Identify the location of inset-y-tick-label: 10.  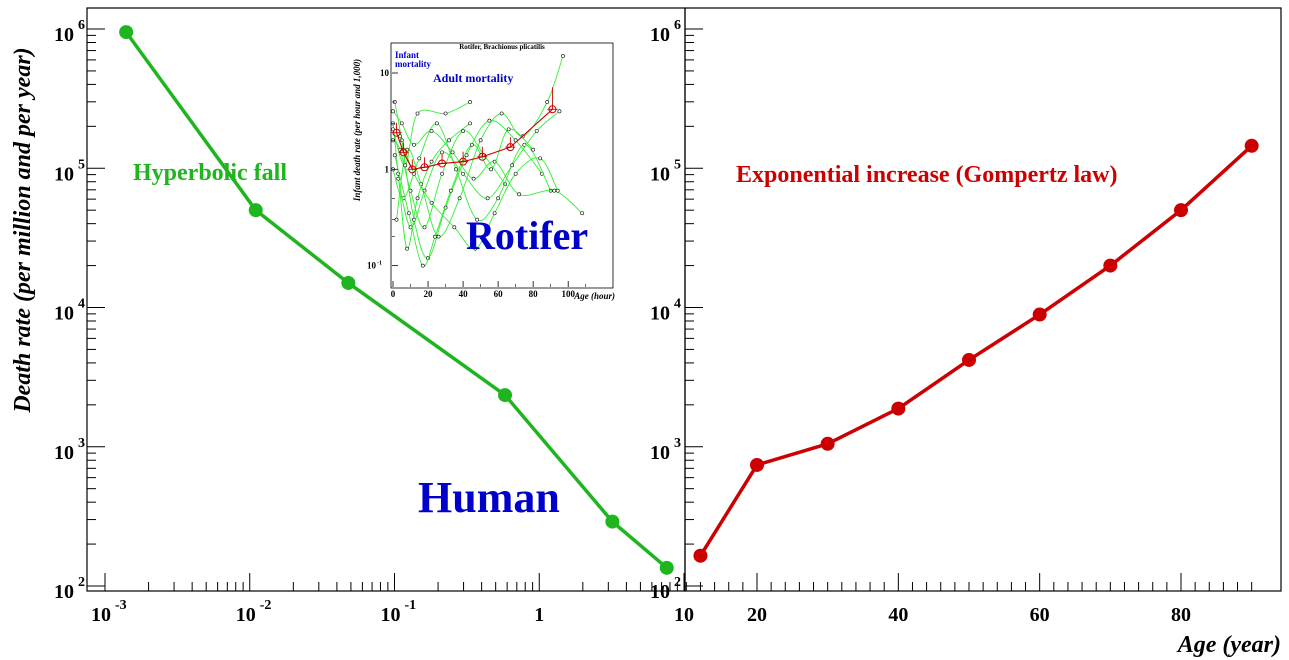
(385, 73).